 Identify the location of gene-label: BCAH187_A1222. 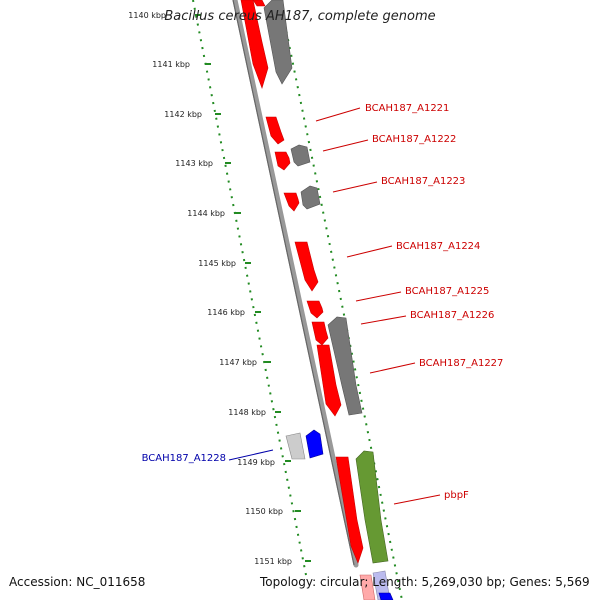
(414, 139).